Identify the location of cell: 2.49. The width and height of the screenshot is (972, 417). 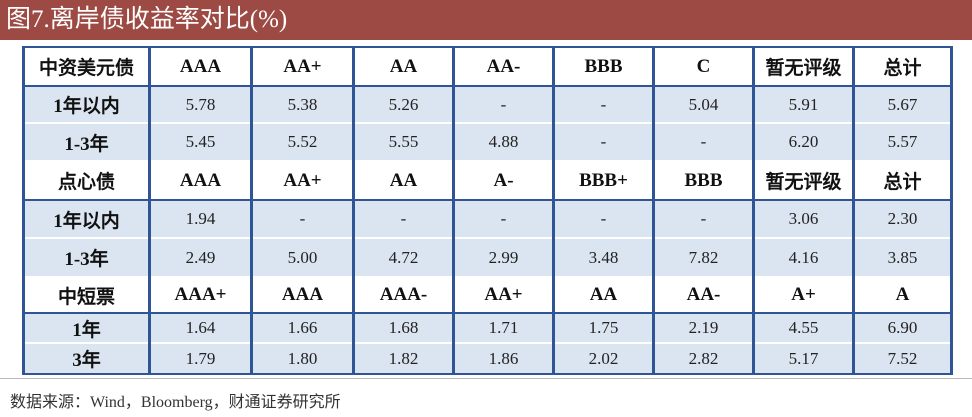
(200, 258).